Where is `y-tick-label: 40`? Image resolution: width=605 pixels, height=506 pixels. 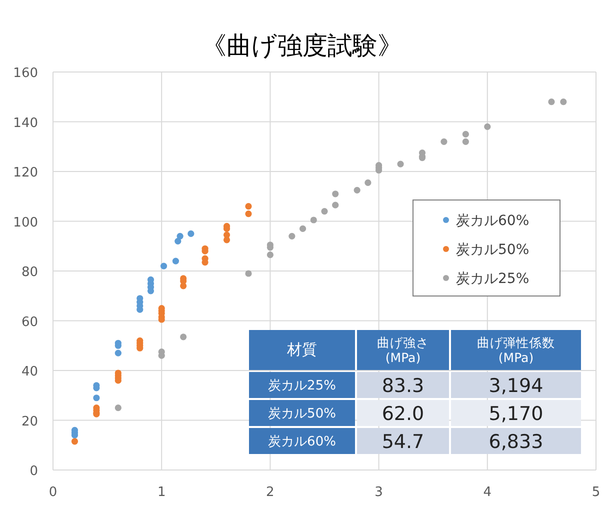
y-tick-label: 40 is located at coordinates (29, 372).